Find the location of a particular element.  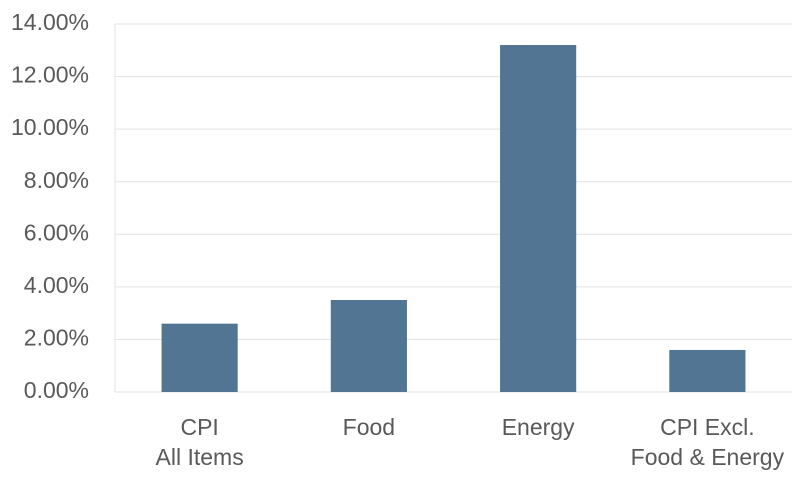

x-tick-label: Food is located at coordinates (369, 427).